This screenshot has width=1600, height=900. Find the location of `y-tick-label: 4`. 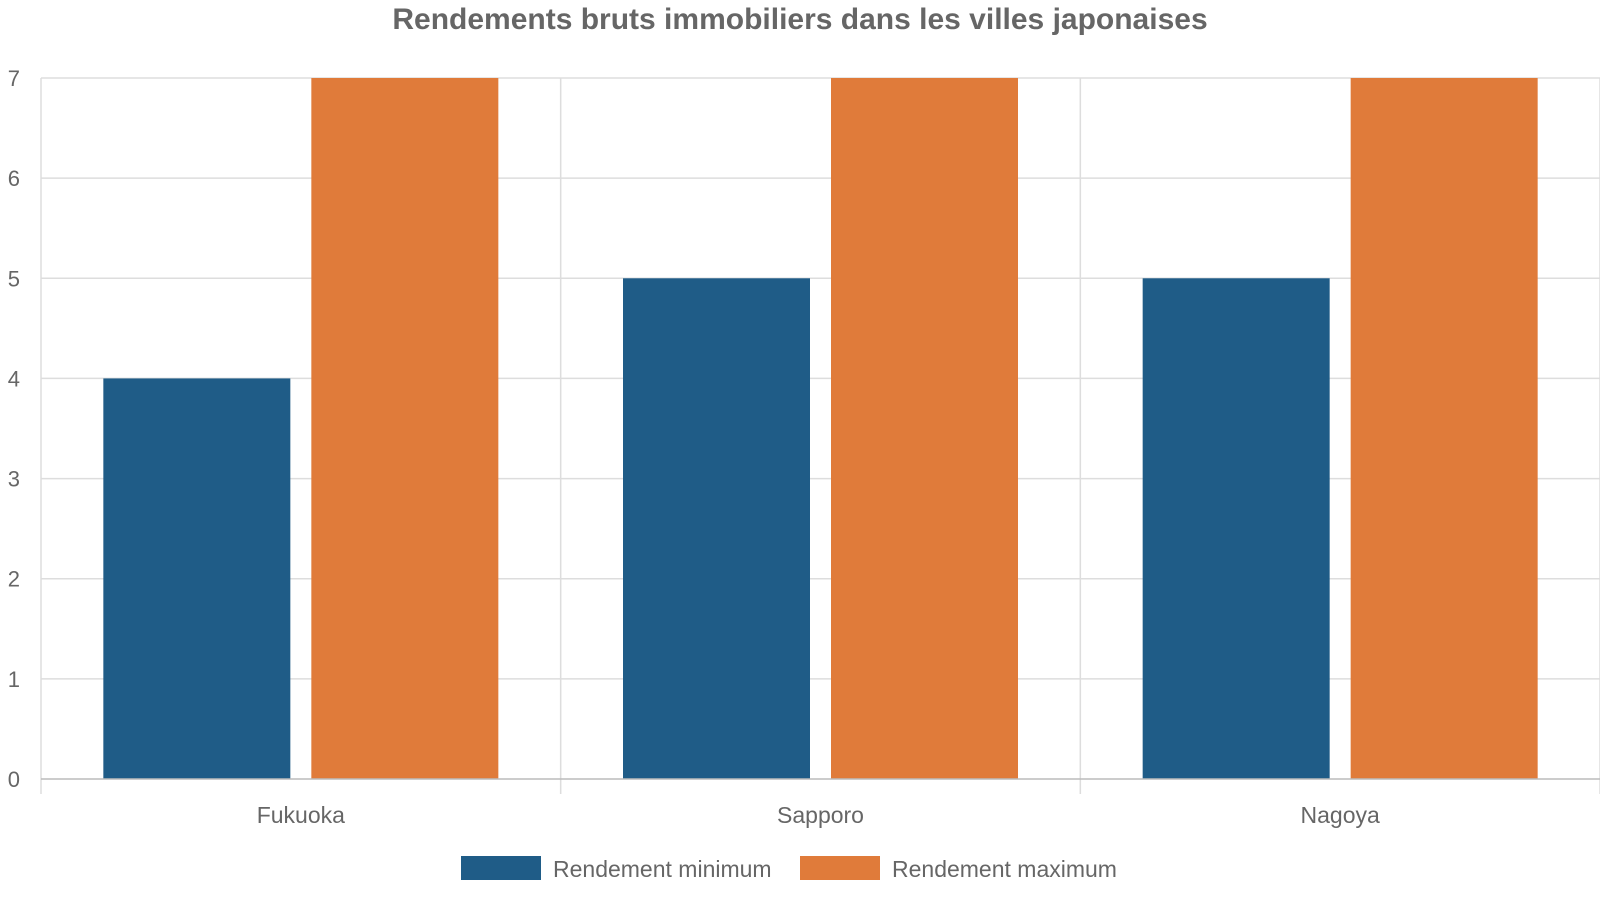

y-tick-label: 4 is located at coordinates (14, 378).